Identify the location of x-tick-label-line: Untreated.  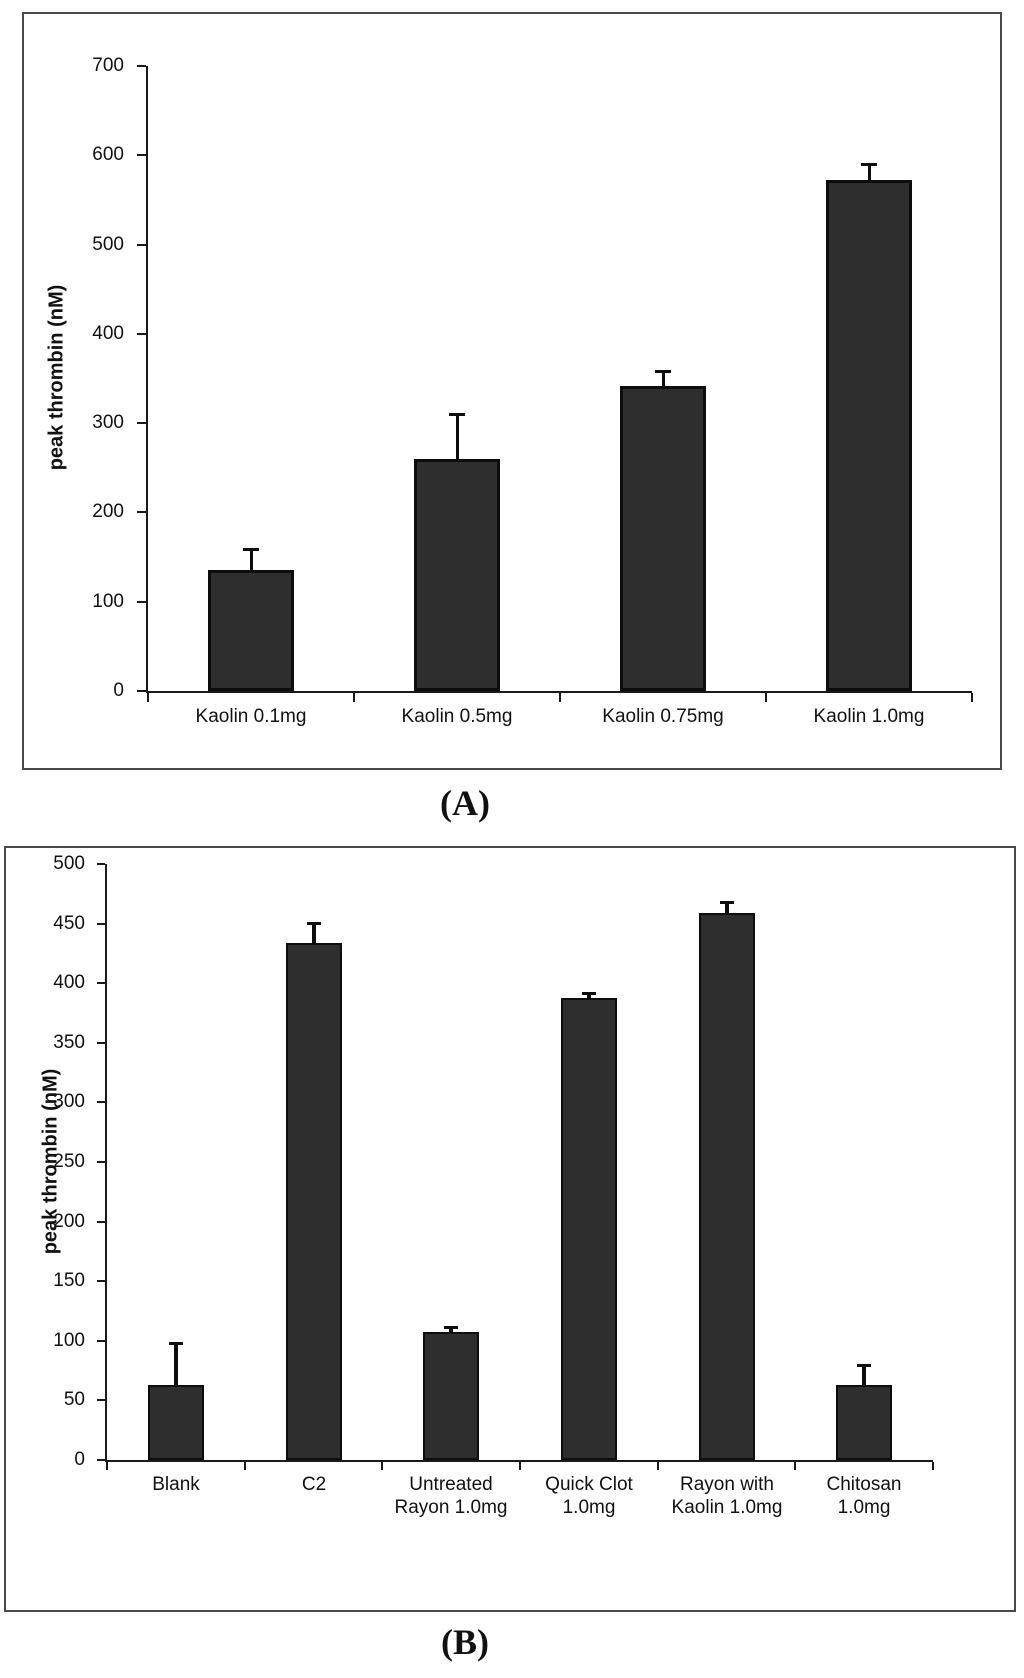
(451, 1484).